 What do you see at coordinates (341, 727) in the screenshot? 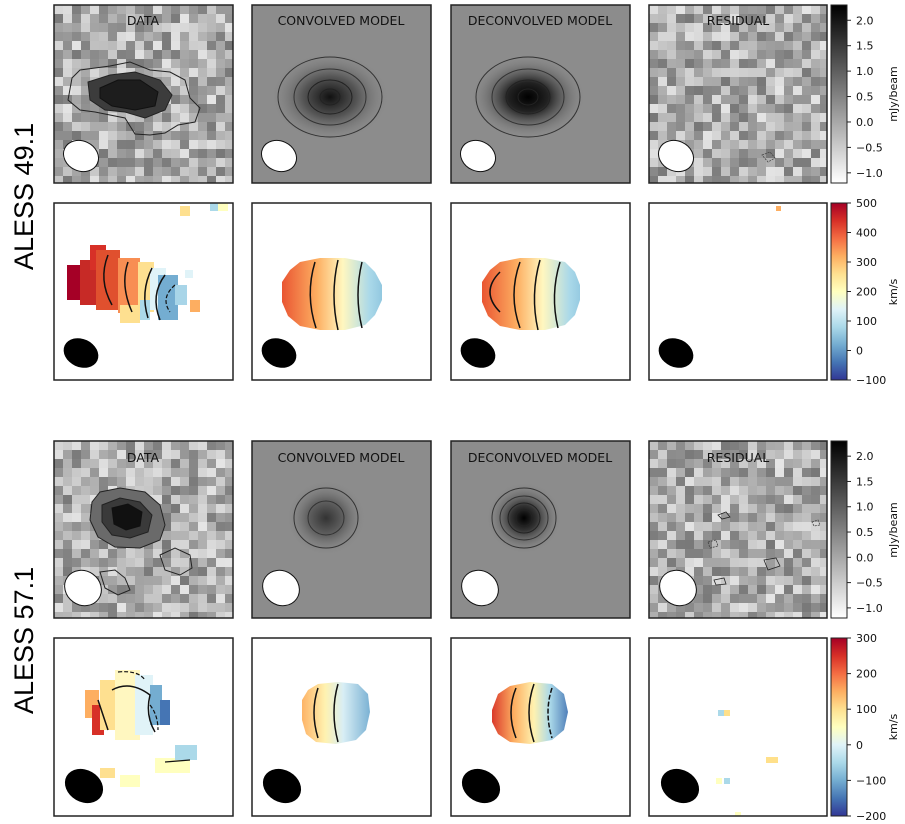
I see `panel-57-vel-convolved` at bounding box center [341, 727].